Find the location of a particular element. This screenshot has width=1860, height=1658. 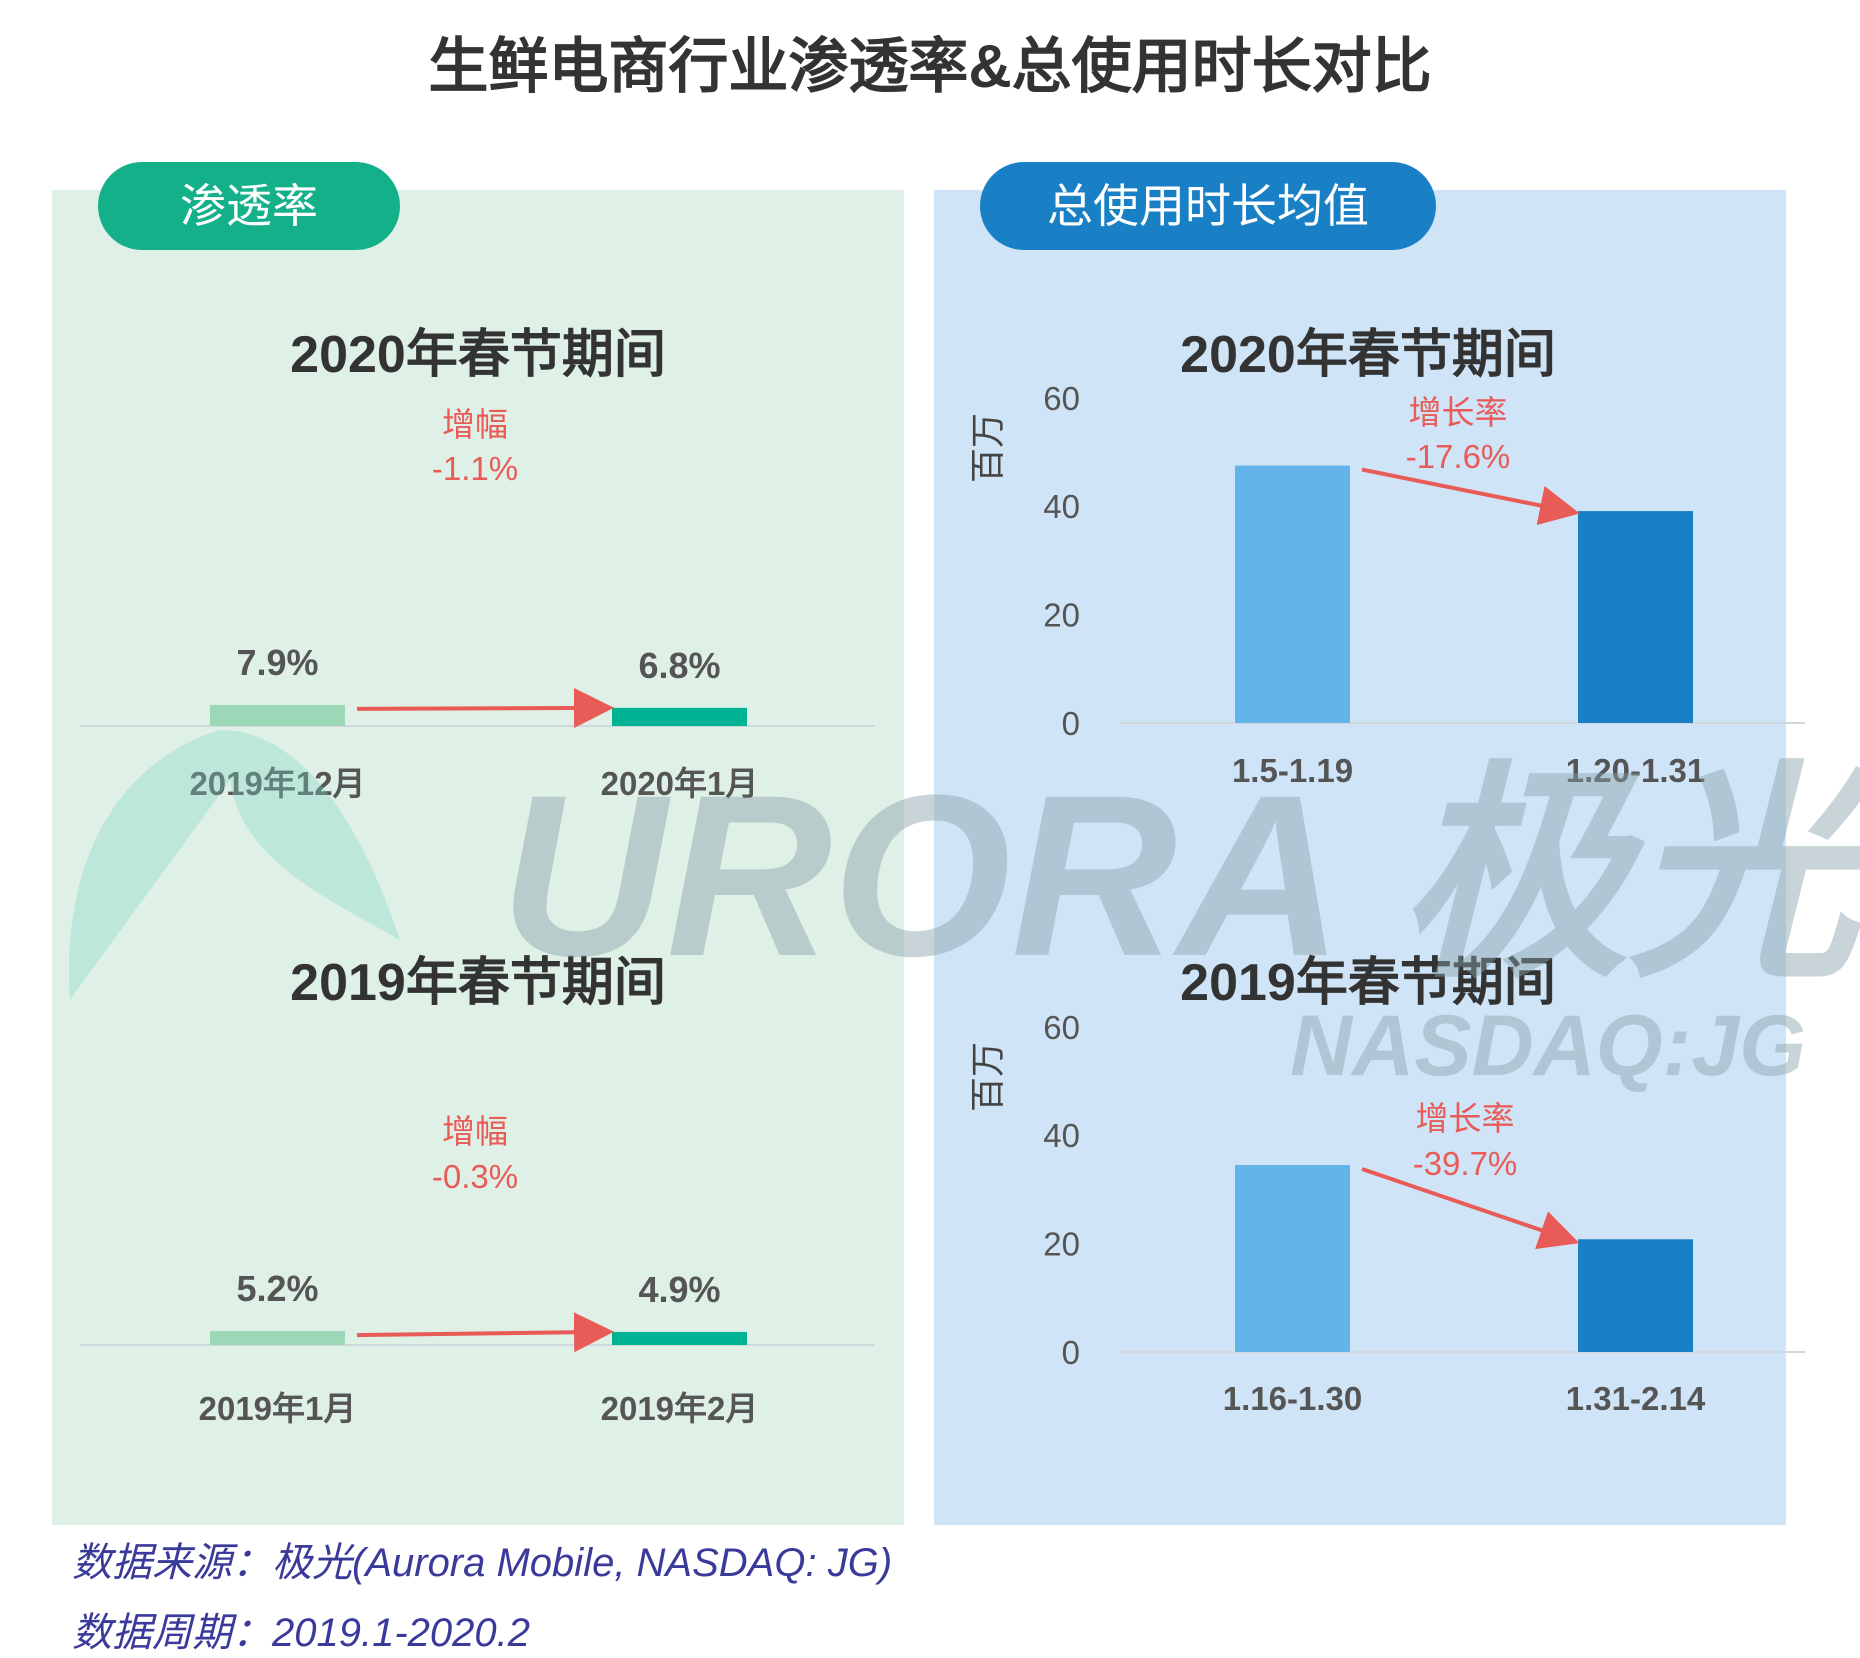

chart-2-title: 2020年春节期间 is located at coordinates (1368, 355).